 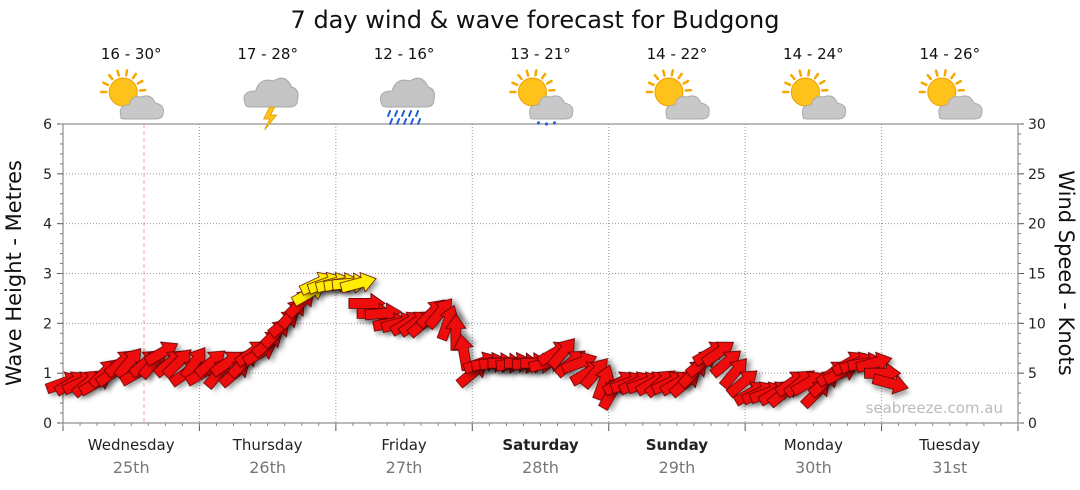 I want to click on y-right-tick-label: 25, so click(x=1037, y=175).